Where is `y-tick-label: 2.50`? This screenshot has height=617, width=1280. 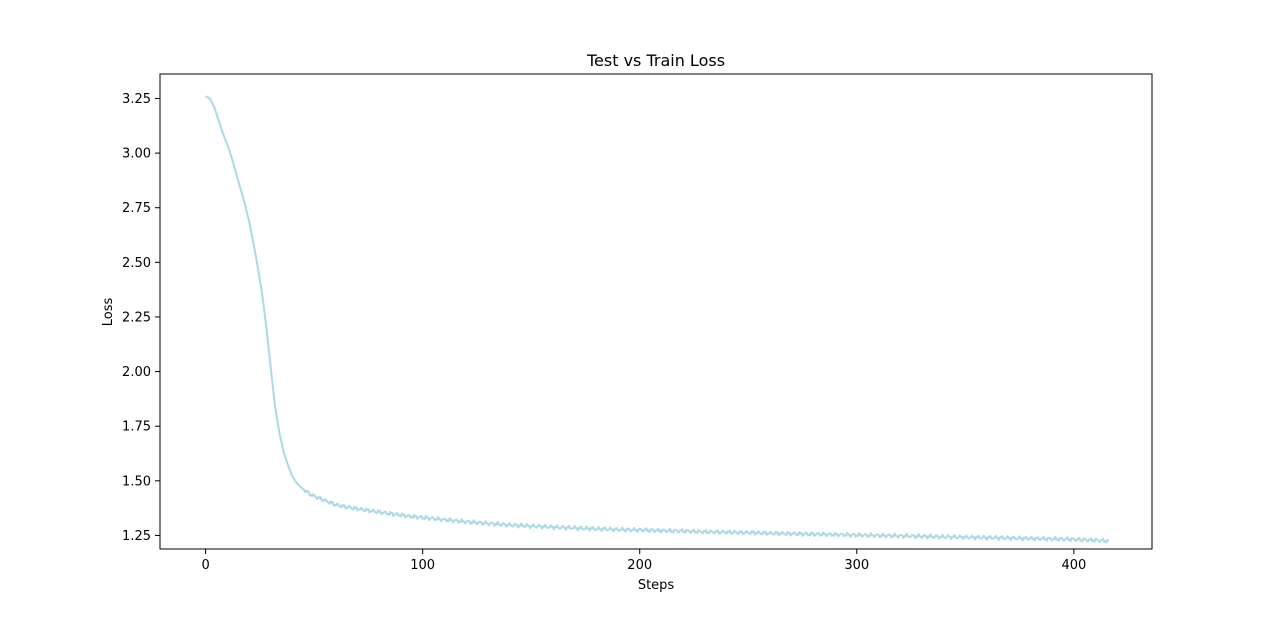
y-tick-label: 2.50 is located at coordinates (136, 263).